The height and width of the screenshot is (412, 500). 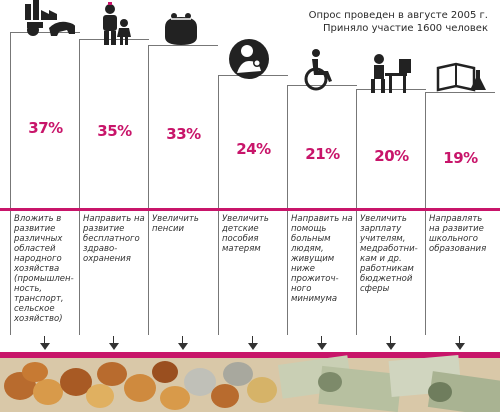 I want to click on book-flask-icon, so click(x=461, y=77).